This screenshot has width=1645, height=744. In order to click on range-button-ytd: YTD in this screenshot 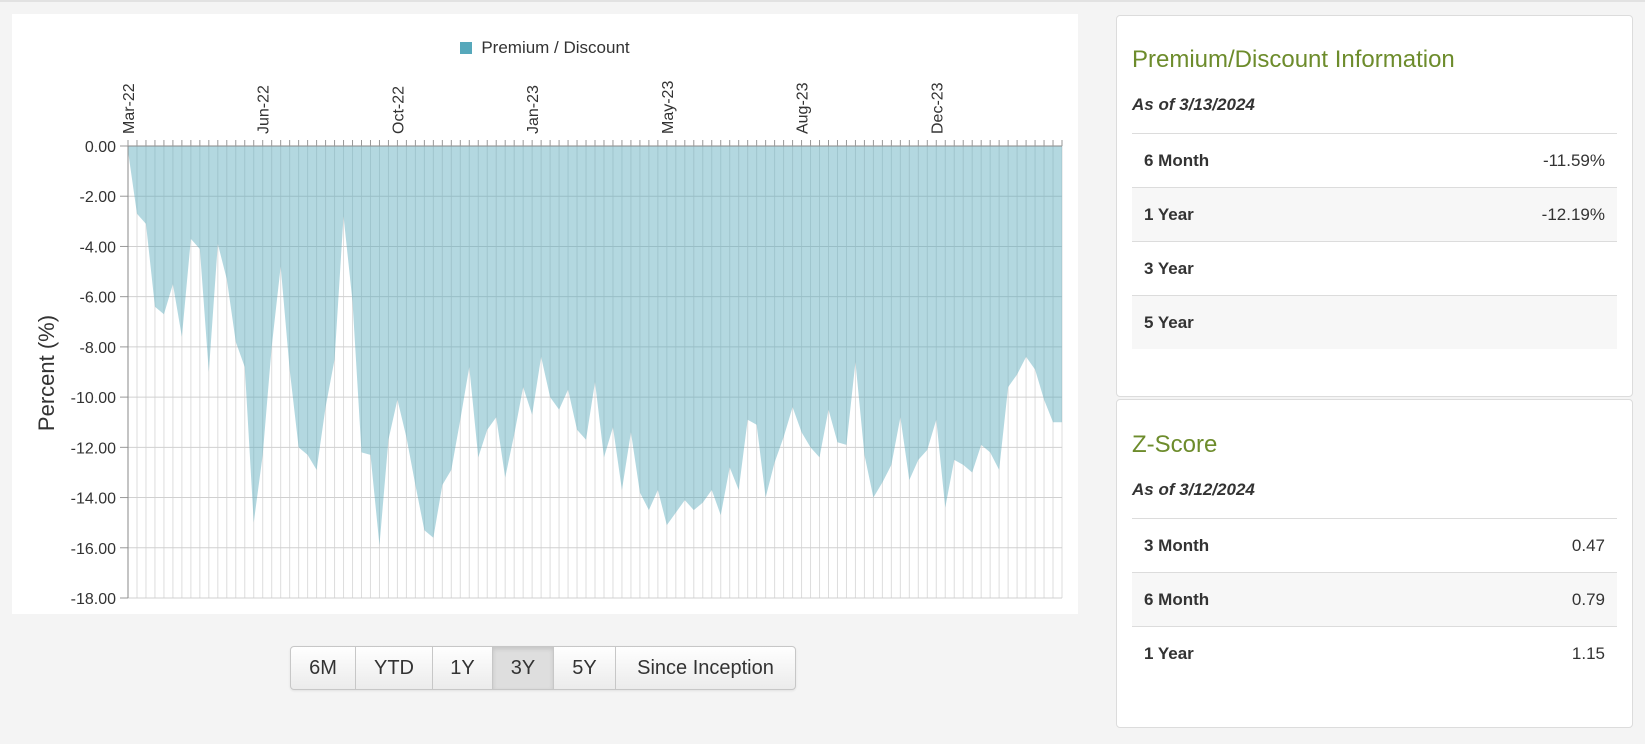, I will do `click(393, 668)`.